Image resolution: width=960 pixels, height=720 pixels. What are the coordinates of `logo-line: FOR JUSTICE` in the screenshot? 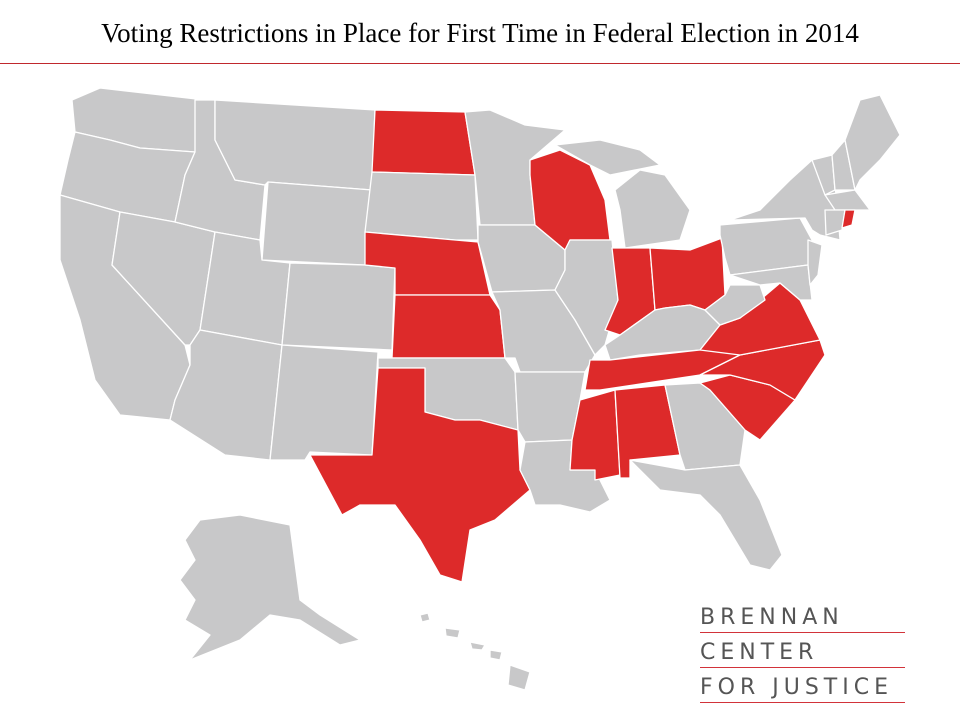 It's located at (802, 688).